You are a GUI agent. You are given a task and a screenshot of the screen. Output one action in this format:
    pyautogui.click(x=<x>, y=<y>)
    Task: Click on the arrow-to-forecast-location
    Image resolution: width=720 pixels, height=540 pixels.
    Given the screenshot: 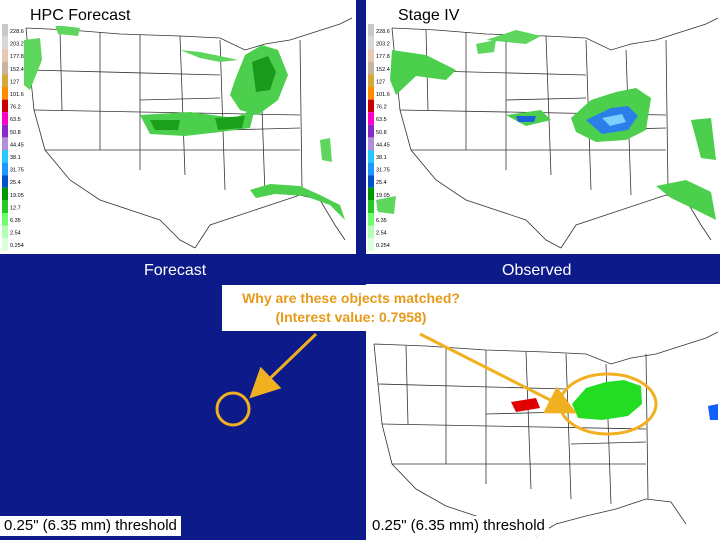 What is the action you would take?
    pyautogui.click(x=283, y=365)
    